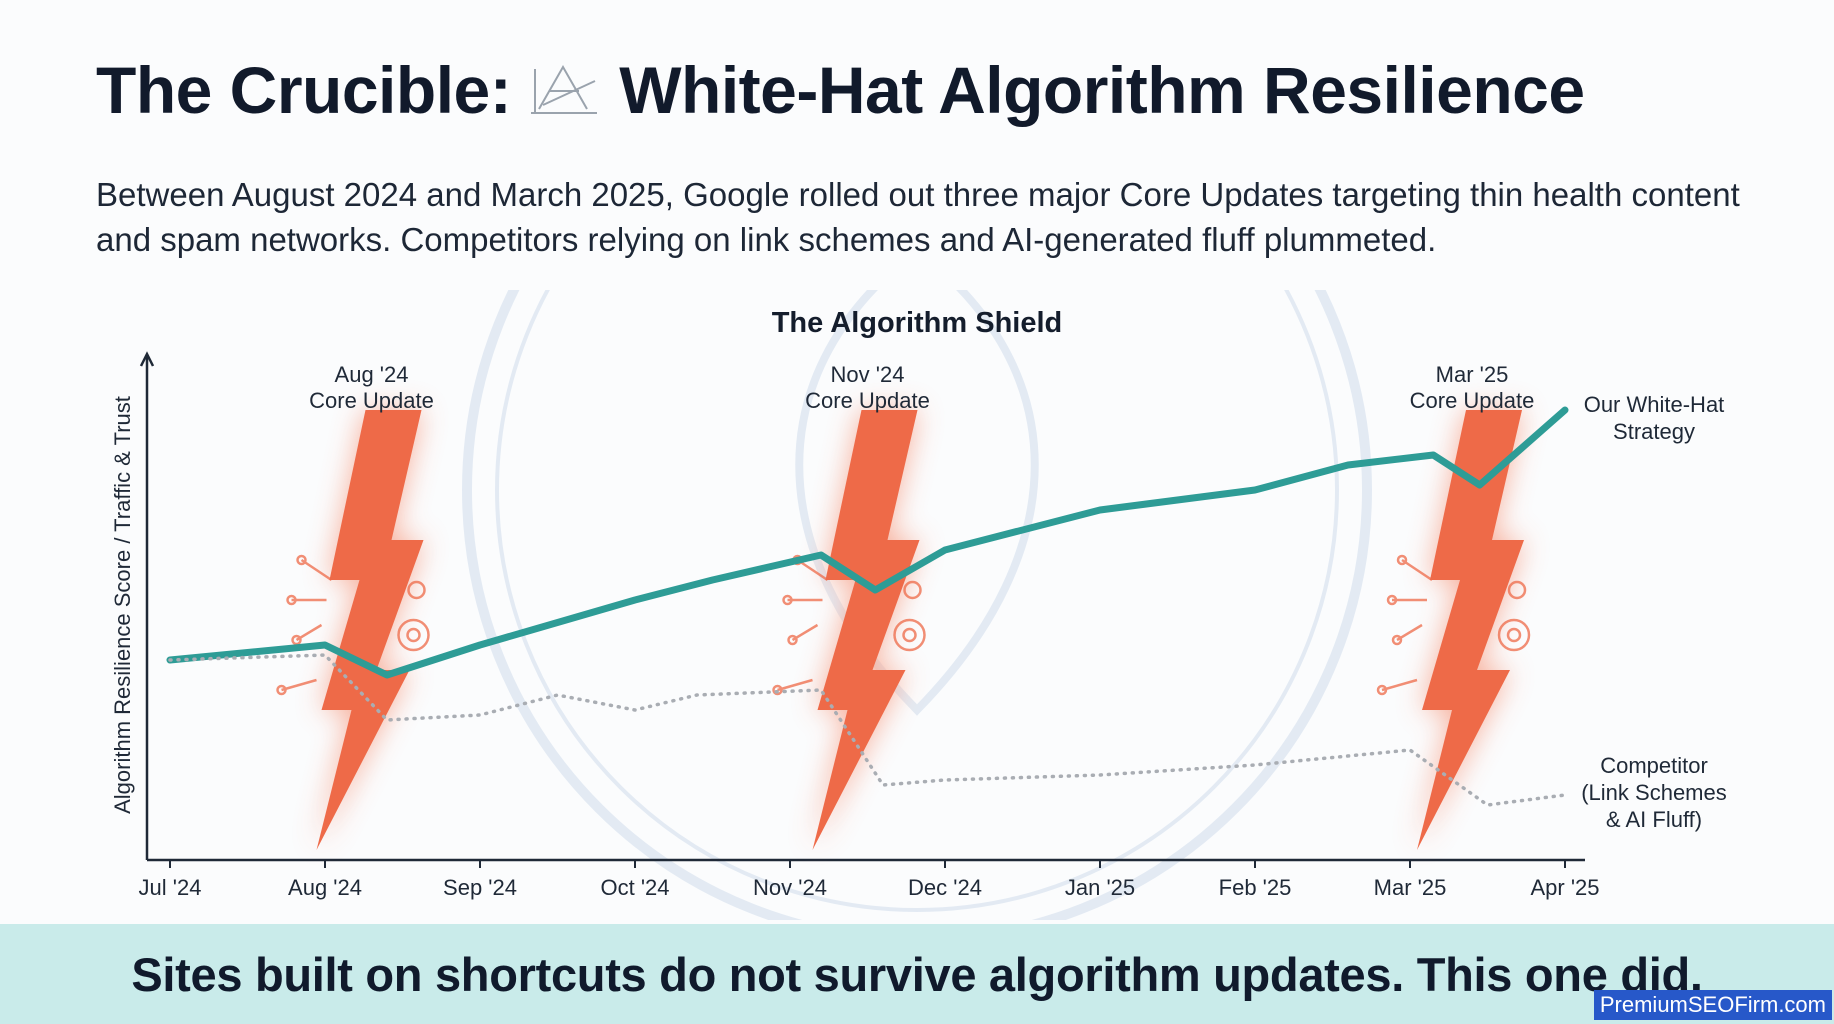 Image resolution: width=1834 pixels, height=1024 pixels. I want to click on x-tick-label: Oct '24, so click(634, 887).